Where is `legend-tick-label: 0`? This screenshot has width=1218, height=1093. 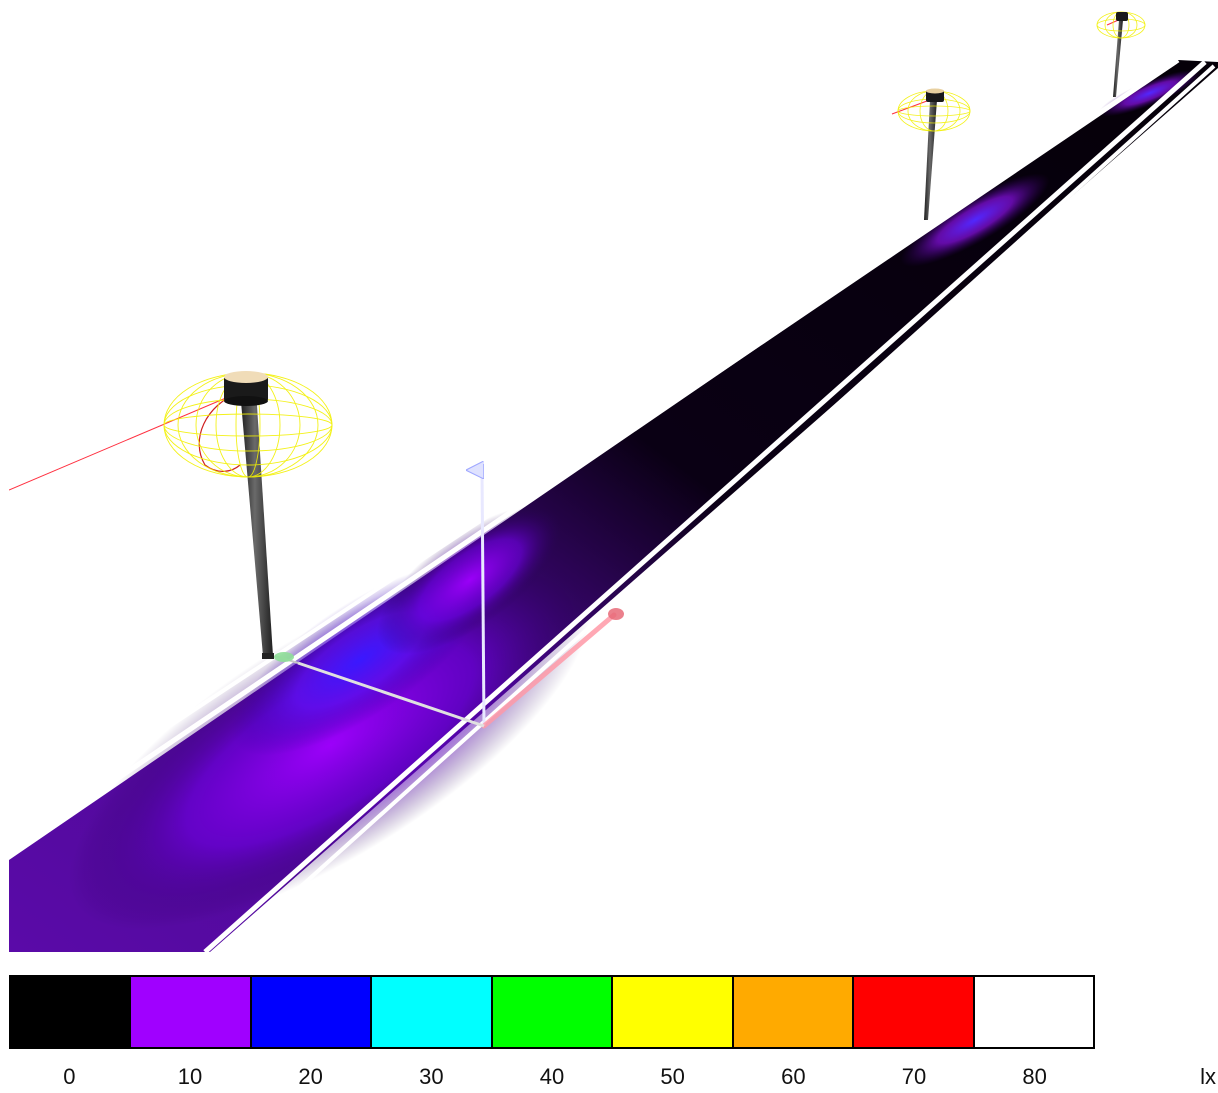 legend-tick-label: 0 is located at coordinates (69, 1076).